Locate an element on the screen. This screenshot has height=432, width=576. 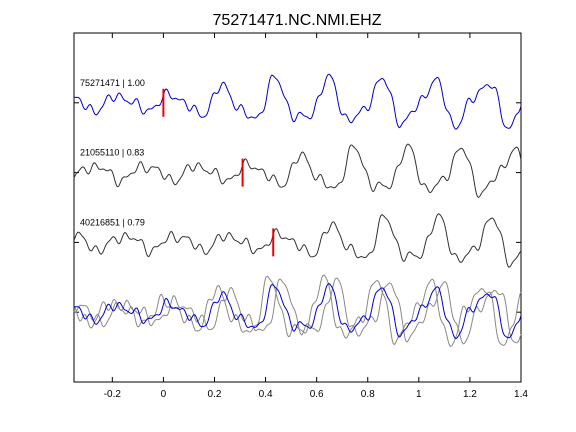
overlay-trace-group is located at coordinates (297, 311).